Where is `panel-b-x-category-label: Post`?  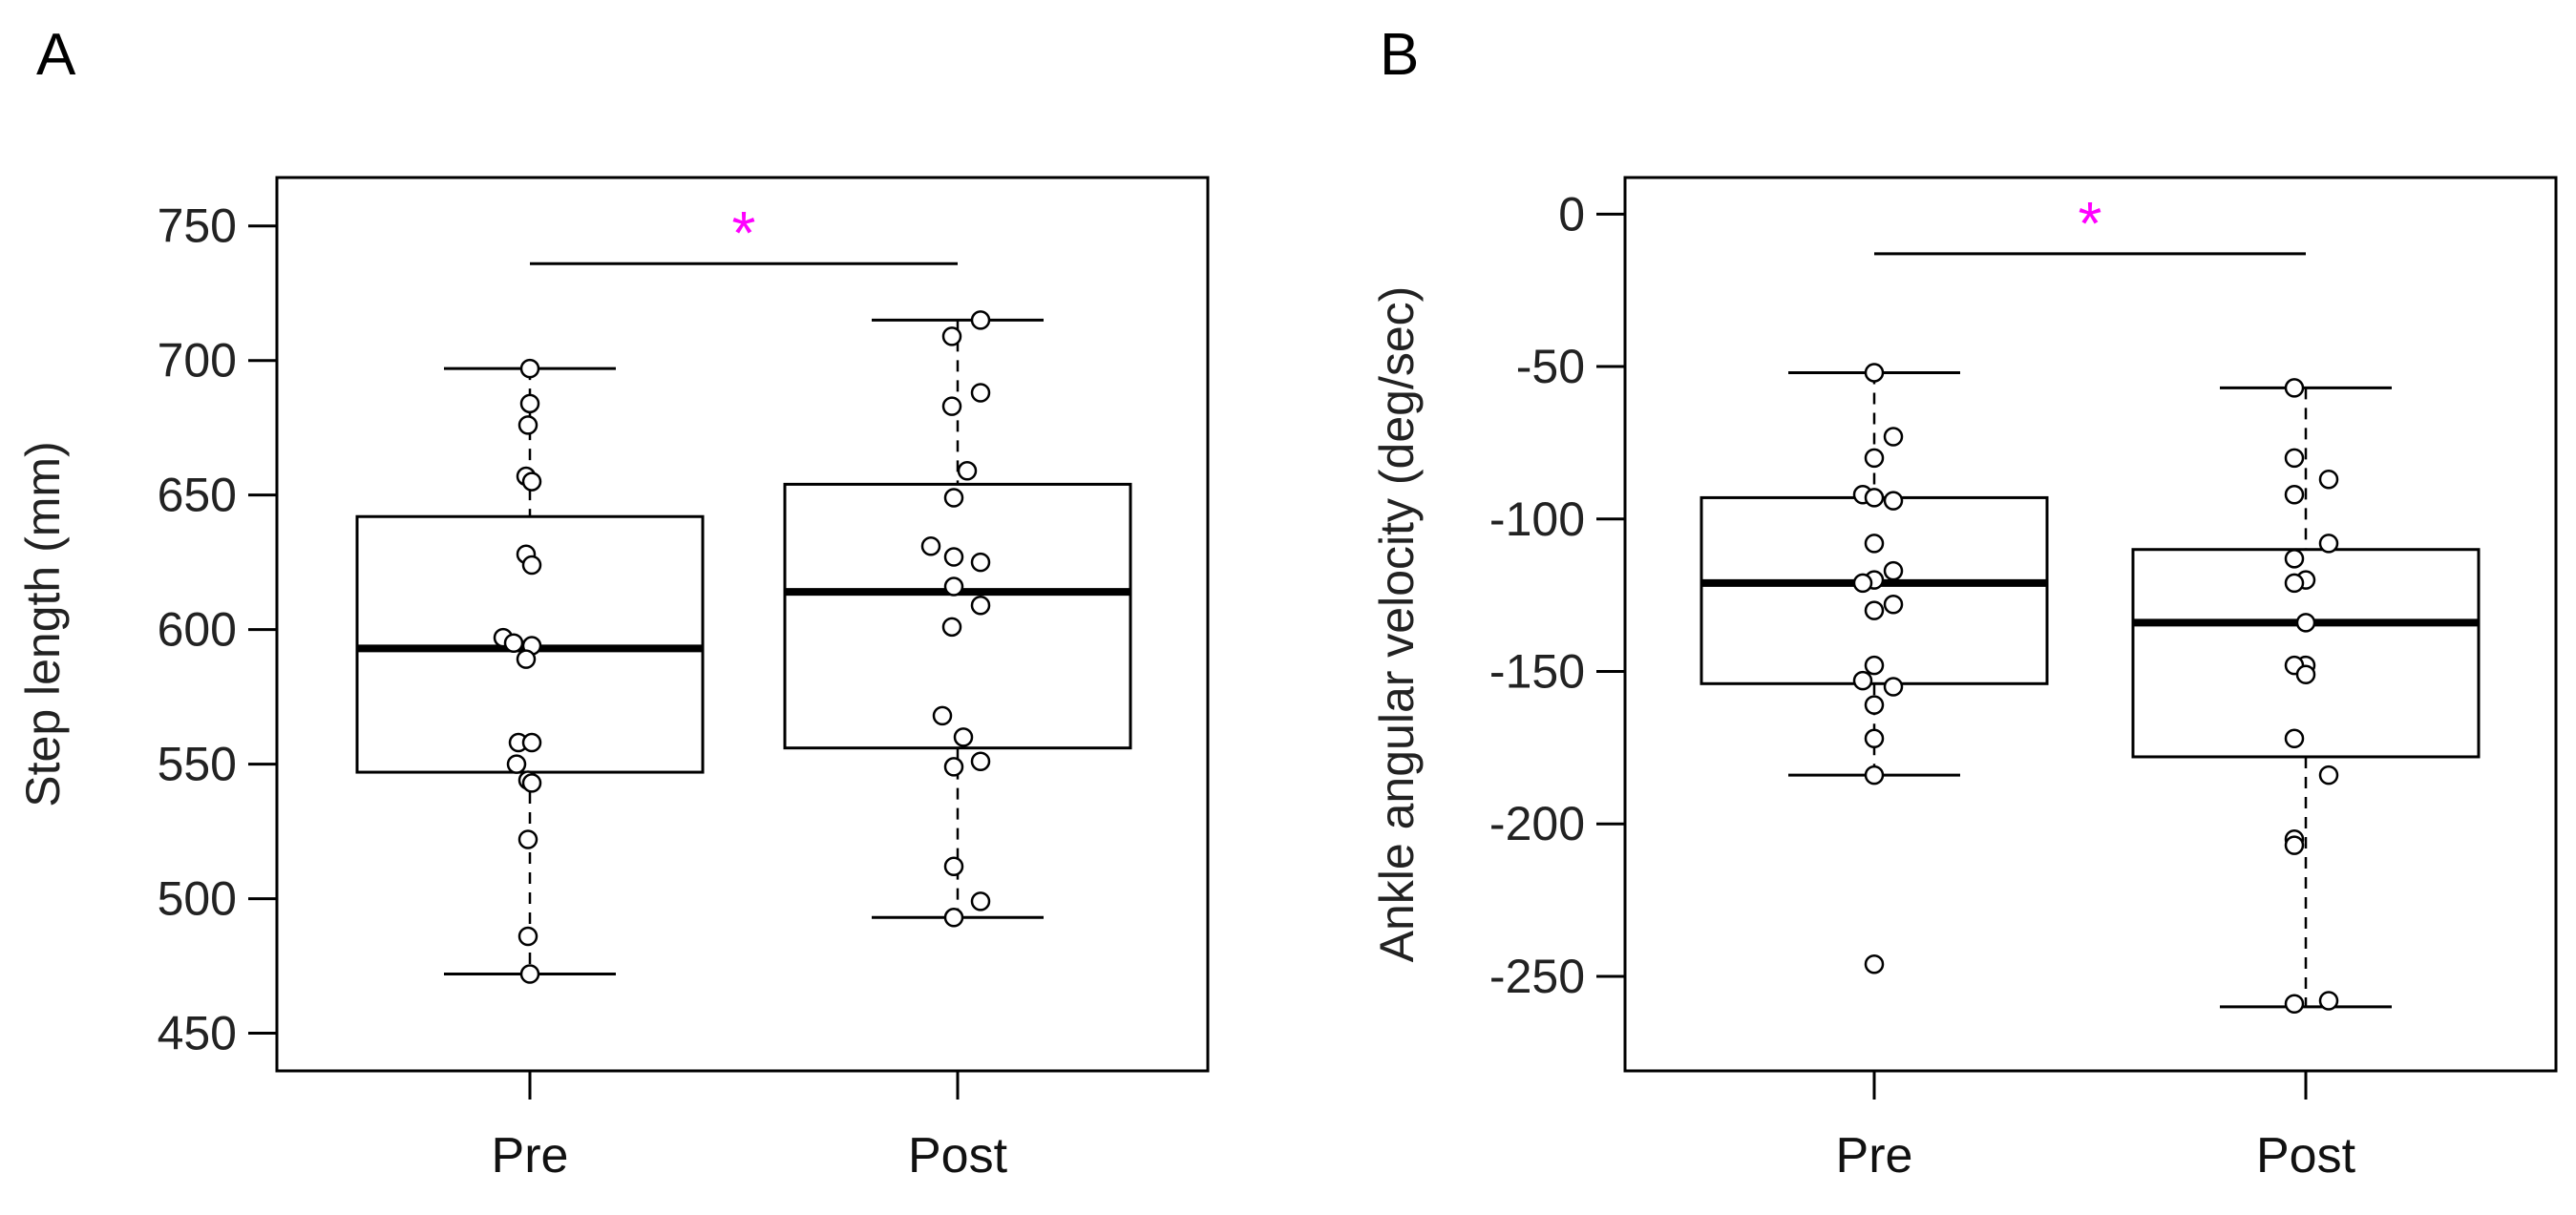
panel-b-x-category-label: Post is located at coordinates (2306, 1156).